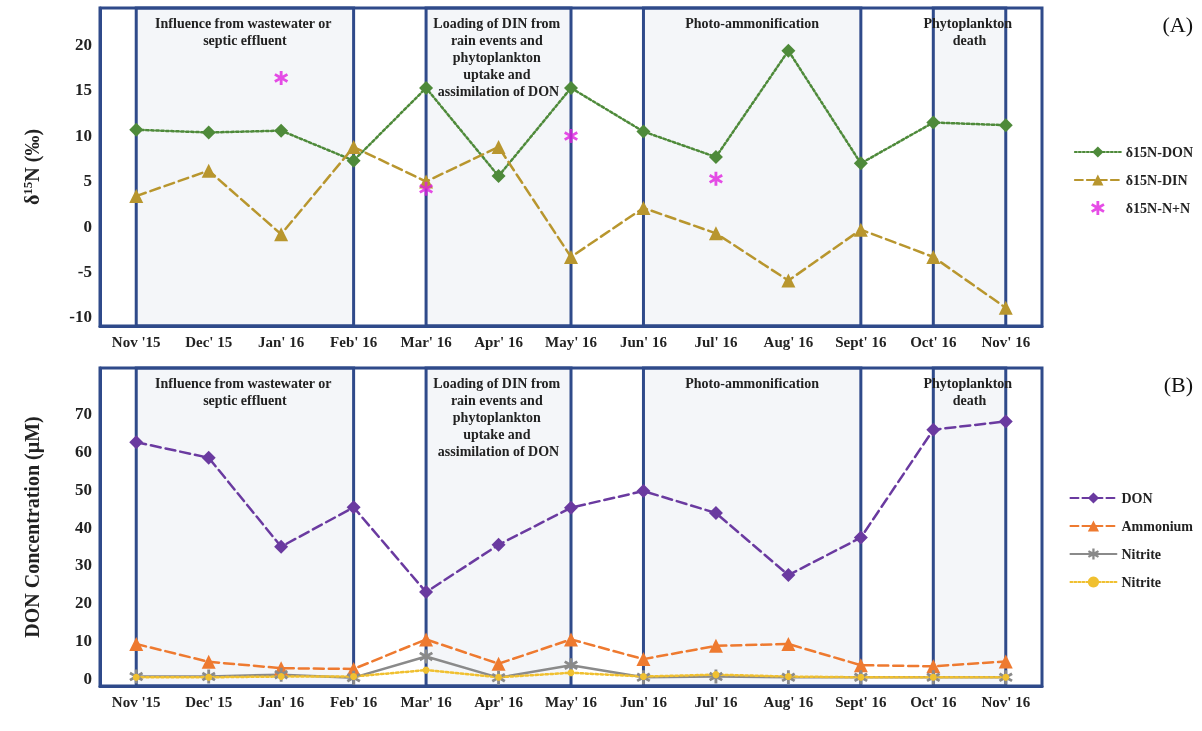  Describe the element at coordinates (83, 489) in the screenshot. I see `y-tick-label: 50` at that location.